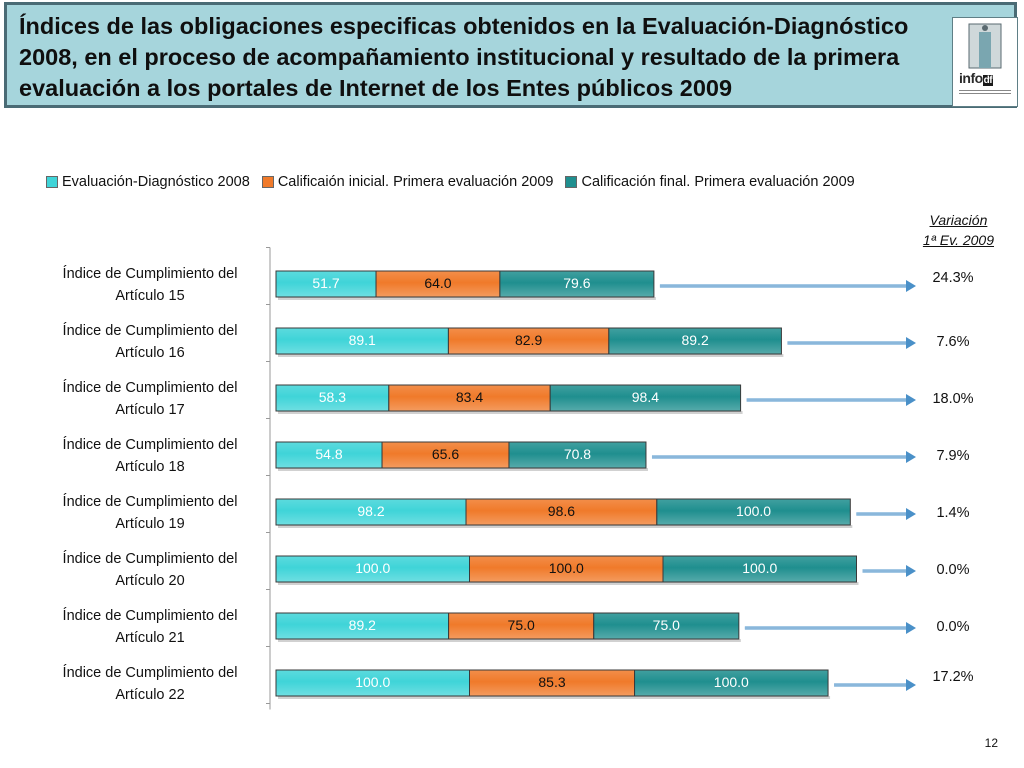 This screenshot has width=1024, height=768. I want to click on variation-value: 18.0%, so click(952, 399).